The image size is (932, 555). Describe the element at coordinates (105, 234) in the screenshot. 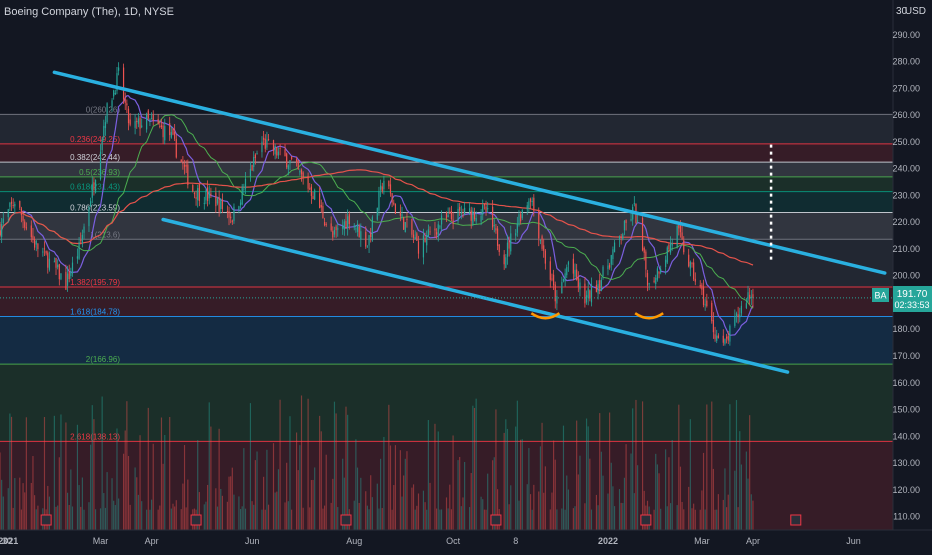

I see `fib-label: 1(213.6)` at that location.